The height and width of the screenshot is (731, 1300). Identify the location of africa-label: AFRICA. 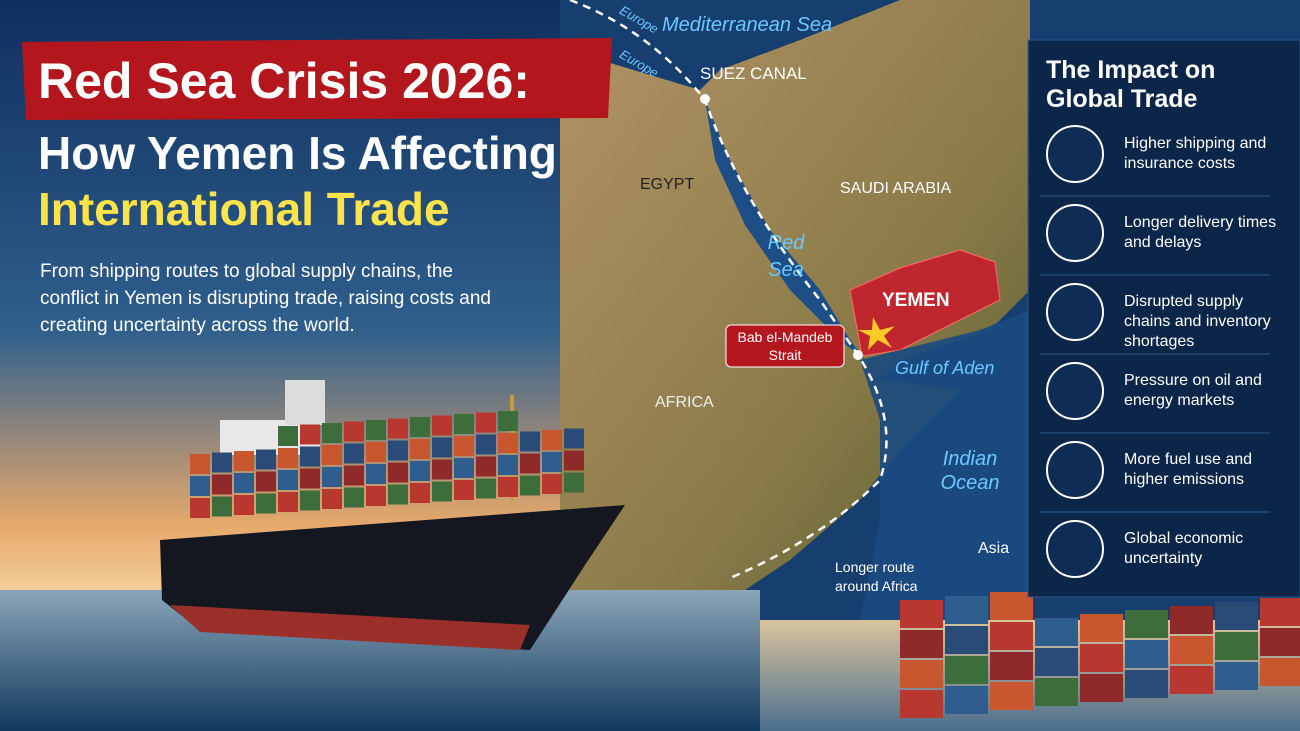
(684, 402).